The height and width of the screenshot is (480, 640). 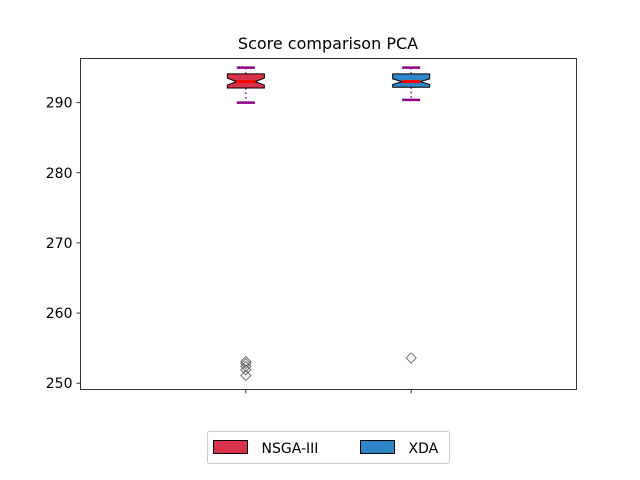 I want to click on box-nsga-iii, so click(x=245, y=224).